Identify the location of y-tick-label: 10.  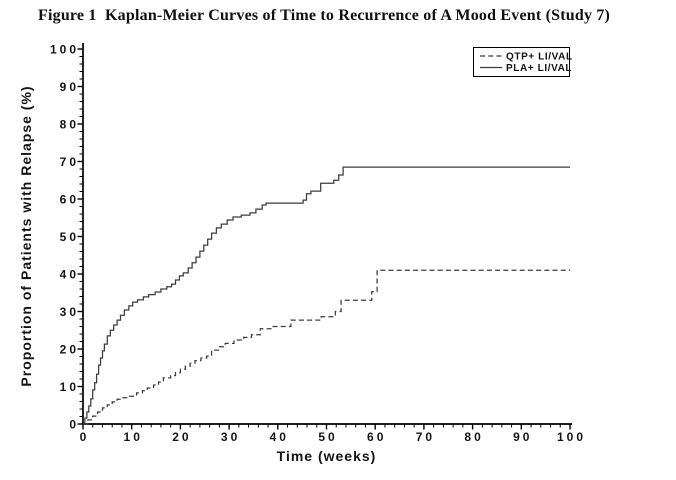
(69, 387).